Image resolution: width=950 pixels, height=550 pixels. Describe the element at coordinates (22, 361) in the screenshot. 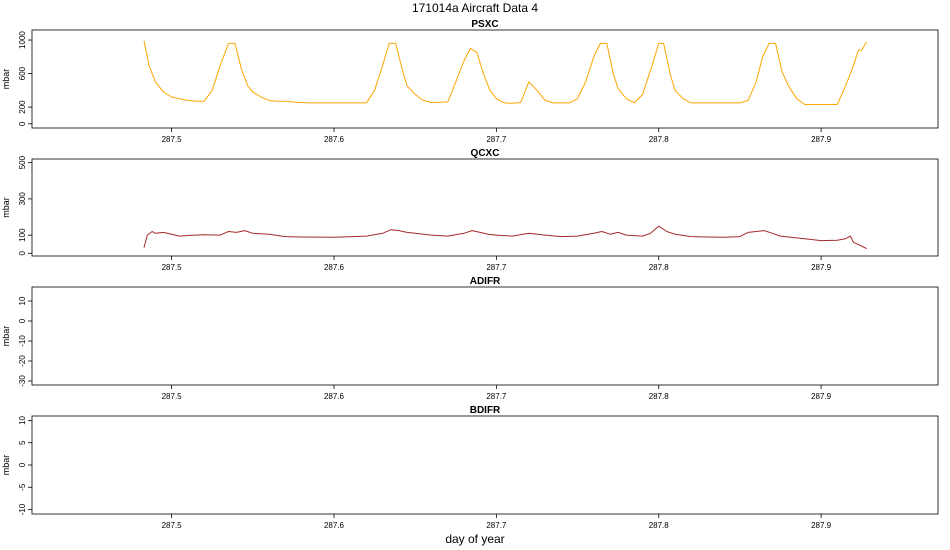

I see `y-tick-label: -20` at that location.